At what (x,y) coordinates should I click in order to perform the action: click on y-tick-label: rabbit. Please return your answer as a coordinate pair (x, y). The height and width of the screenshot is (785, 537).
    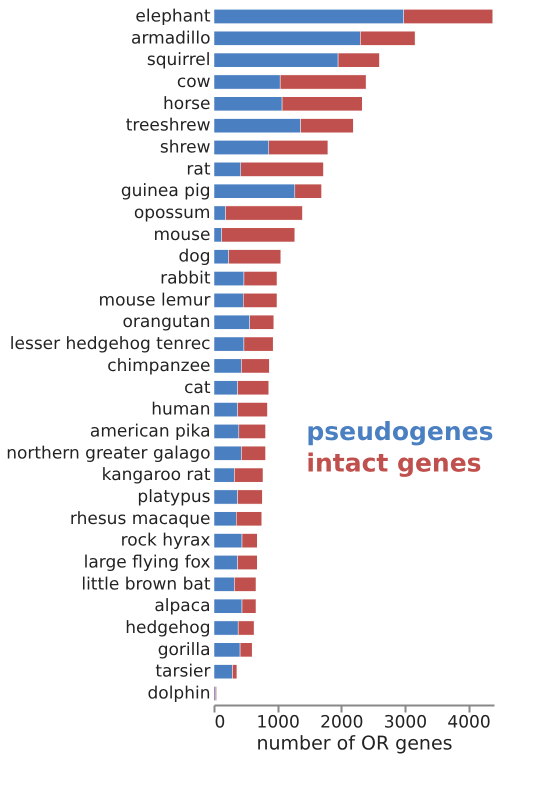
    Looking at the image, I should click on (185, 278).